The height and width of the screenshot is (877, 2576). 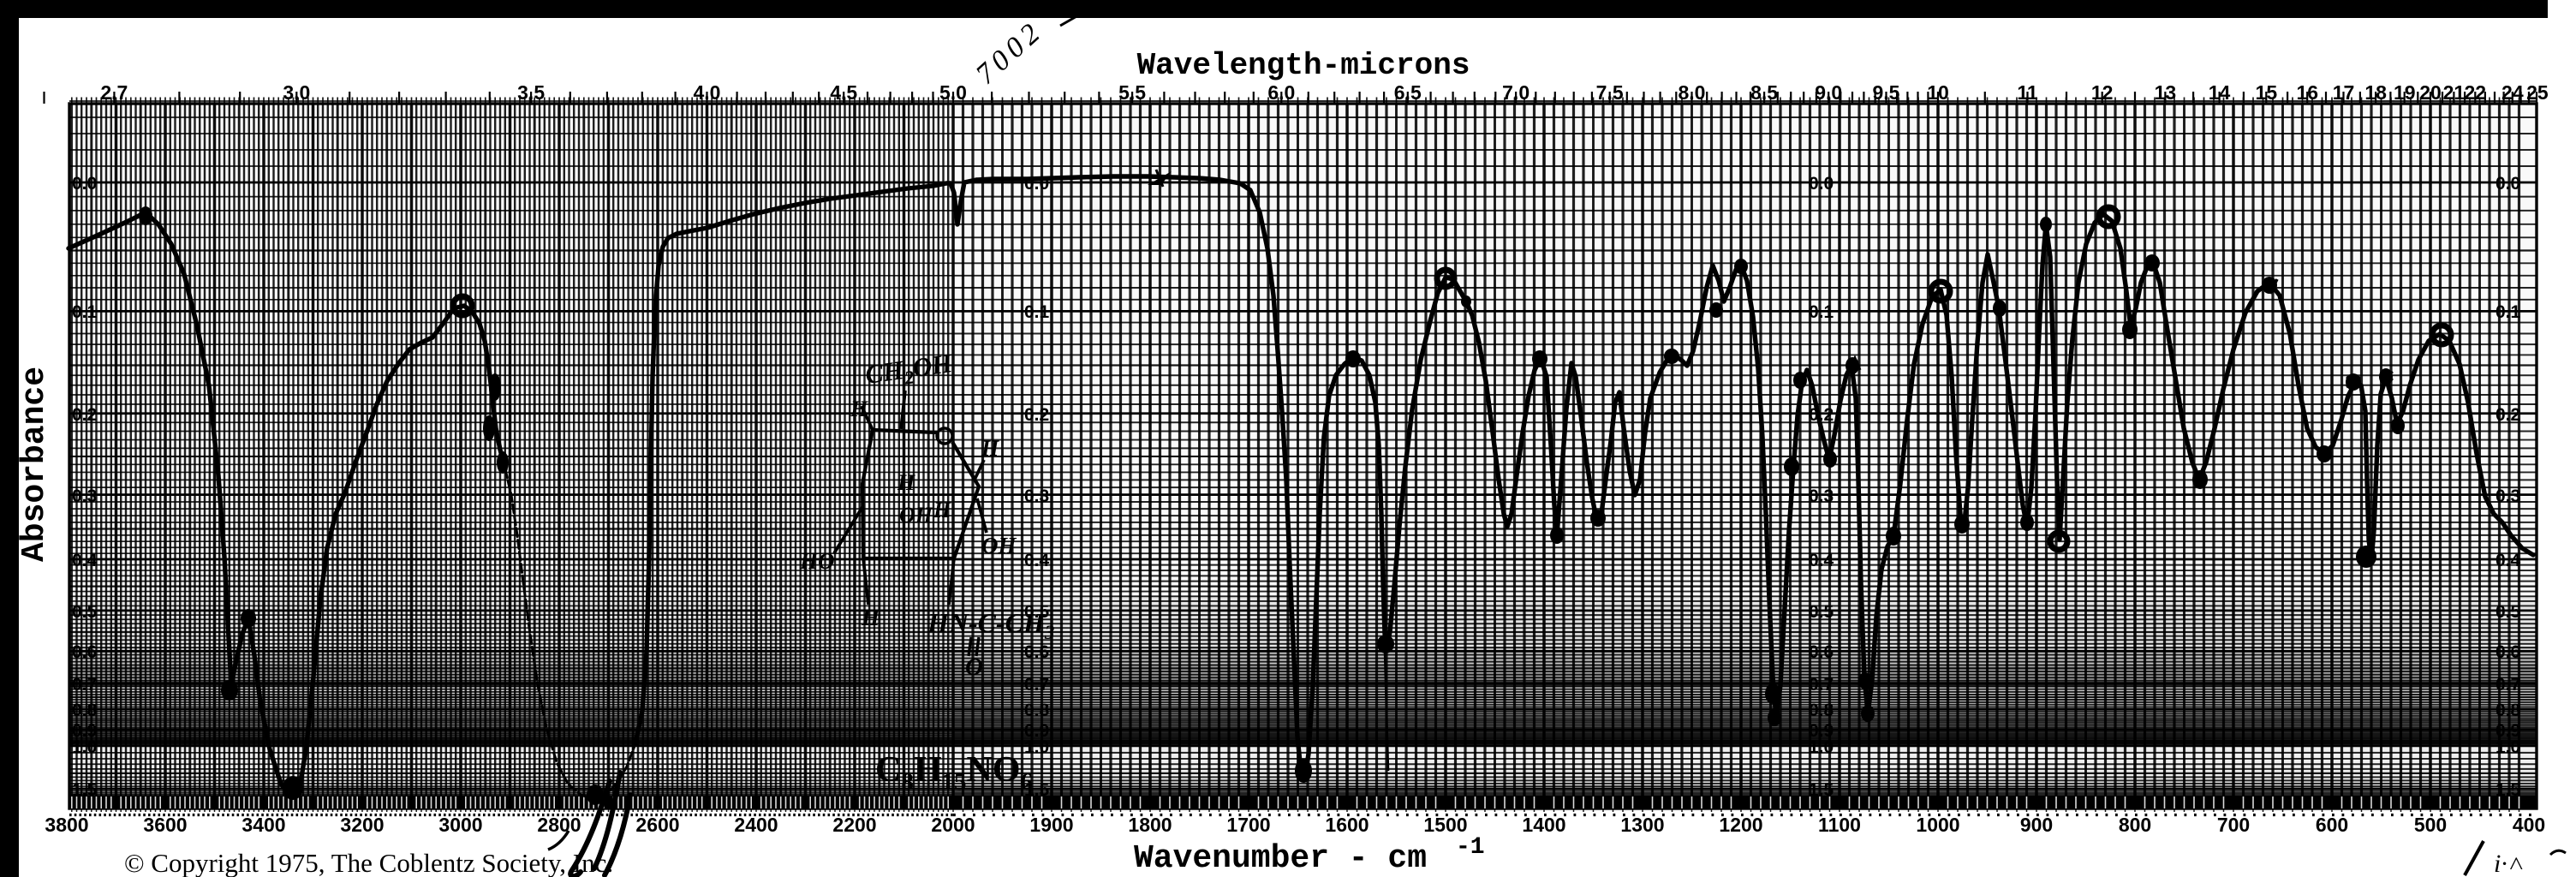 I want to click on svg-text: 13, so click(x=2166, y=93).